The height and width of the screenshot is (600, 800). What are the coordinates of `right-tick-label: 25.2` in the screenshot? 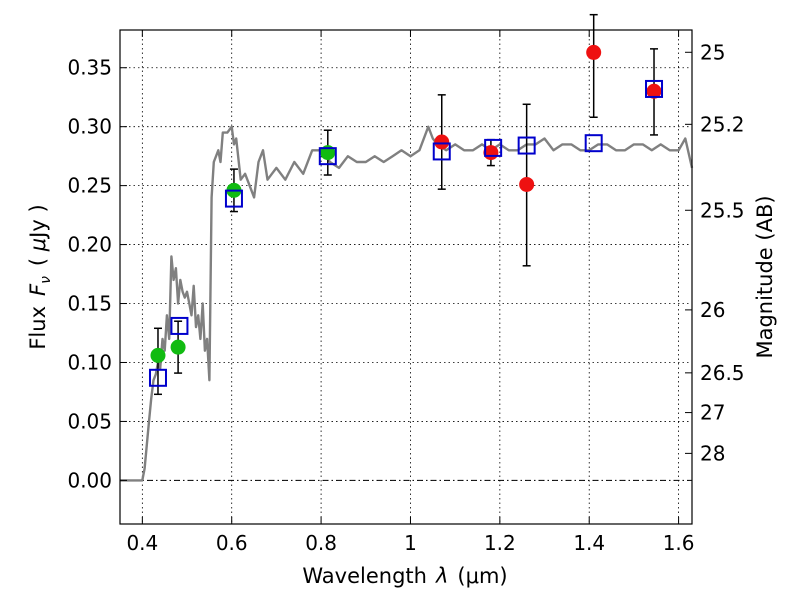 It's located at (722, 124).